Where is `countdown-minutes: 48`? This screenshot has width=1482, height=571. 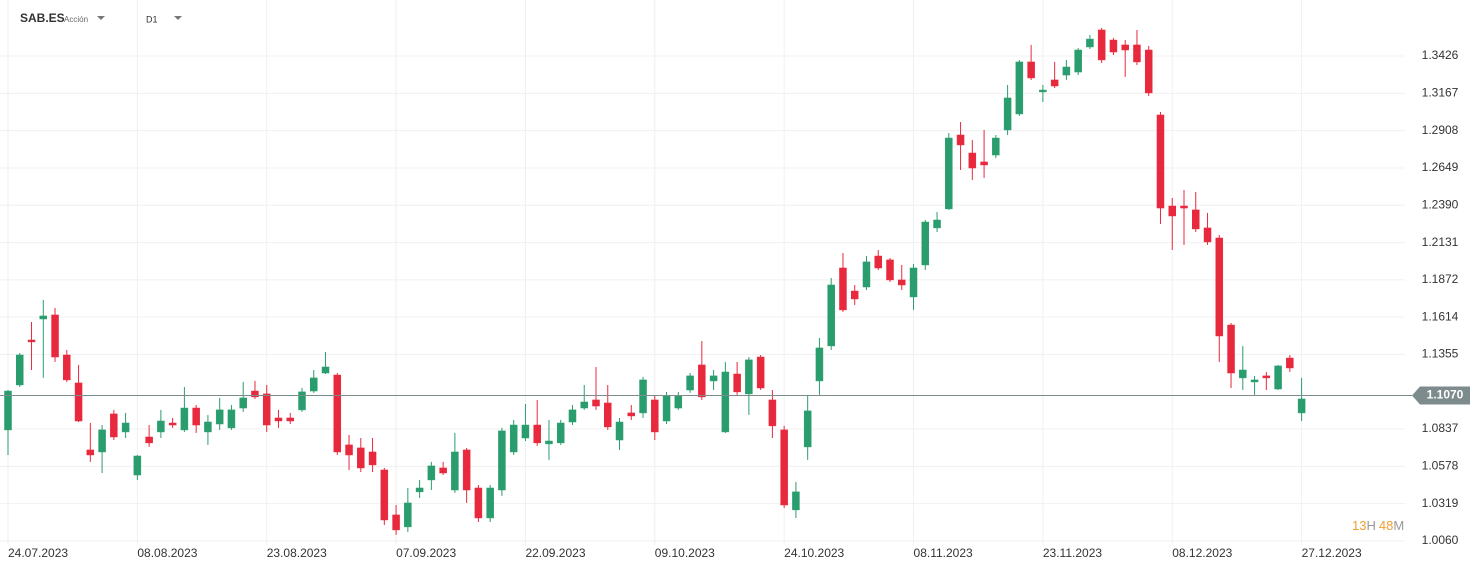 countdown-minutes: 48 is located at coordinates (1386, 525).